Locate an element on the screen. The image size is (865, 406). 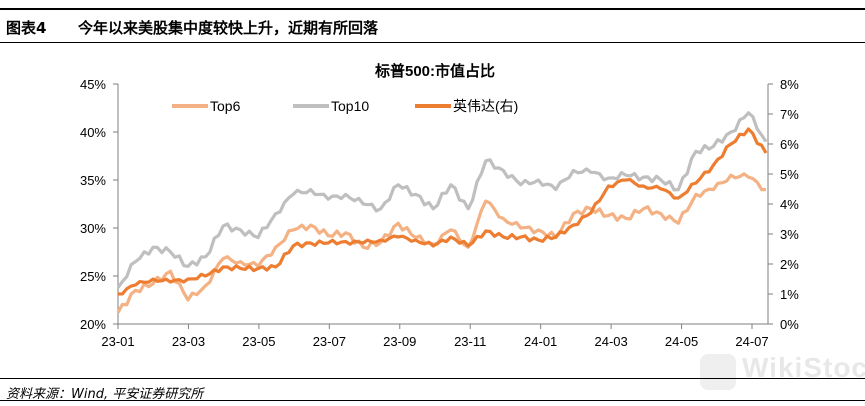
y-right-tick-label: 4% is located at coordinates (789, 204).